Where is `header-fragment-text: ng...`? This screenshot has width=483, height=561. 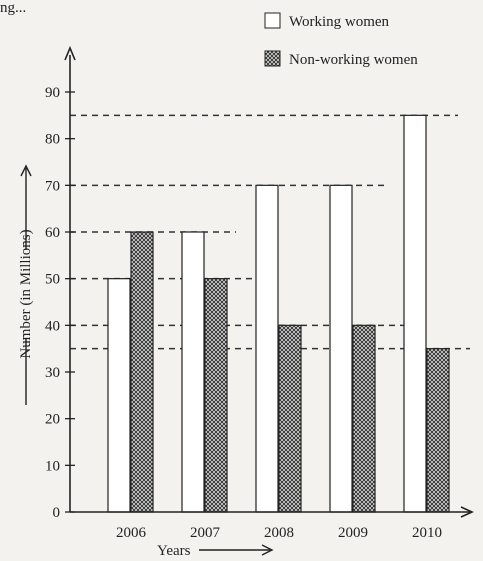
header-fragment-text: ng... is located at coordinates (13, 8).